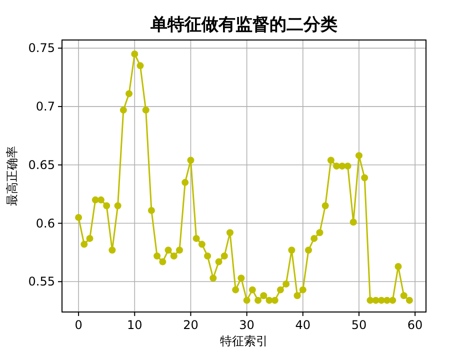 The image size is (474, 352). I want to click on x-tick-label: 20, so click(190, 325).